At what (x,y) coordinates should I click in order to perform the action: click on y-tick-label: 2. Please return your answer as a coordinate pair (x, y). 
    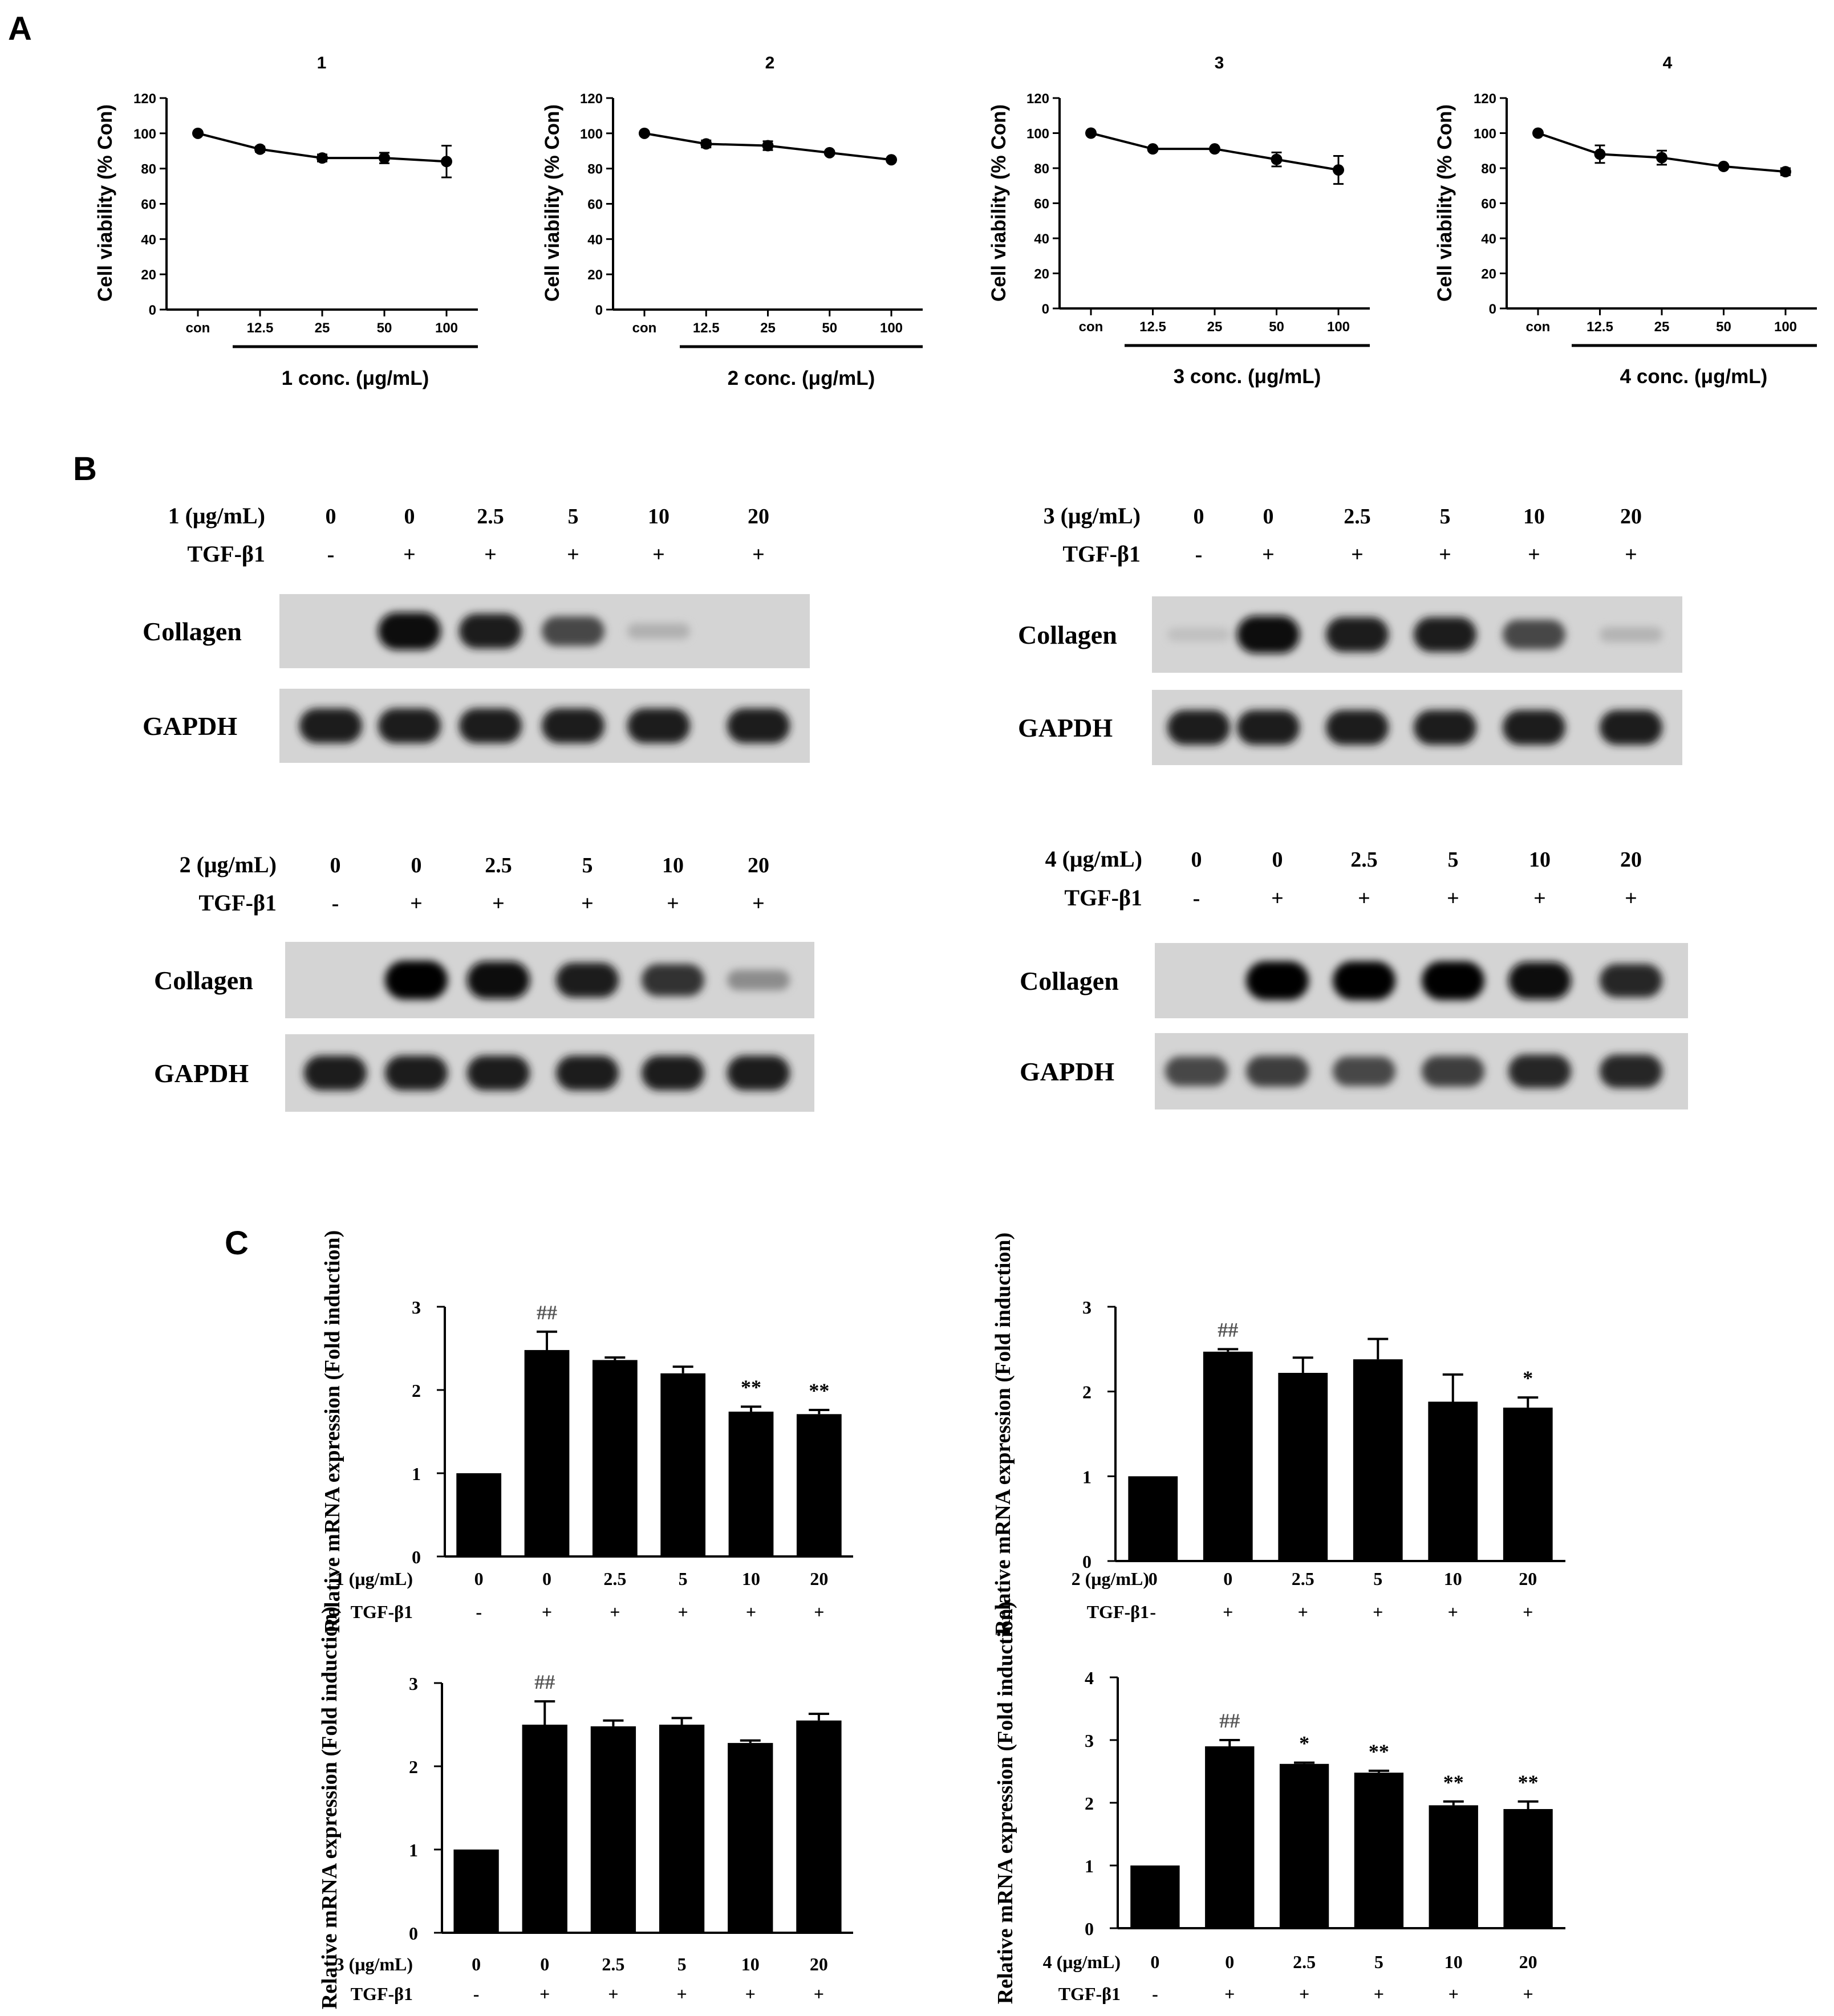
    Looking at the image, I should click on (1087, 1392).